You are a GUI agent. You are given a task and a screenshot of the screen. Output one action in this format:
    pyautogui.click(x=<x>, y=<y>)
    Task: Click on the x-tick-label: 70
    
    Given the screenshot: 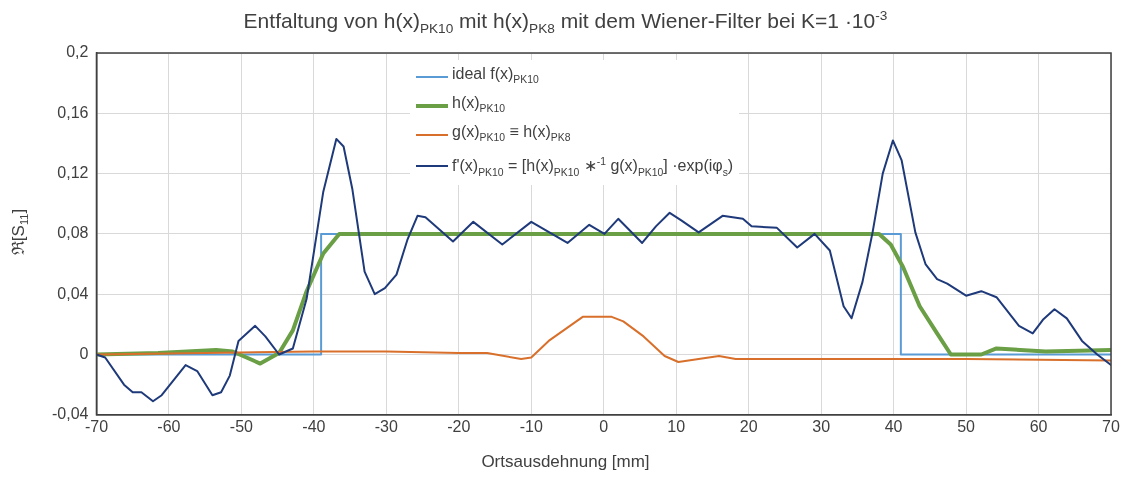 What is the action you would take?
    pyautogui.click(x=1111, y=426)
    